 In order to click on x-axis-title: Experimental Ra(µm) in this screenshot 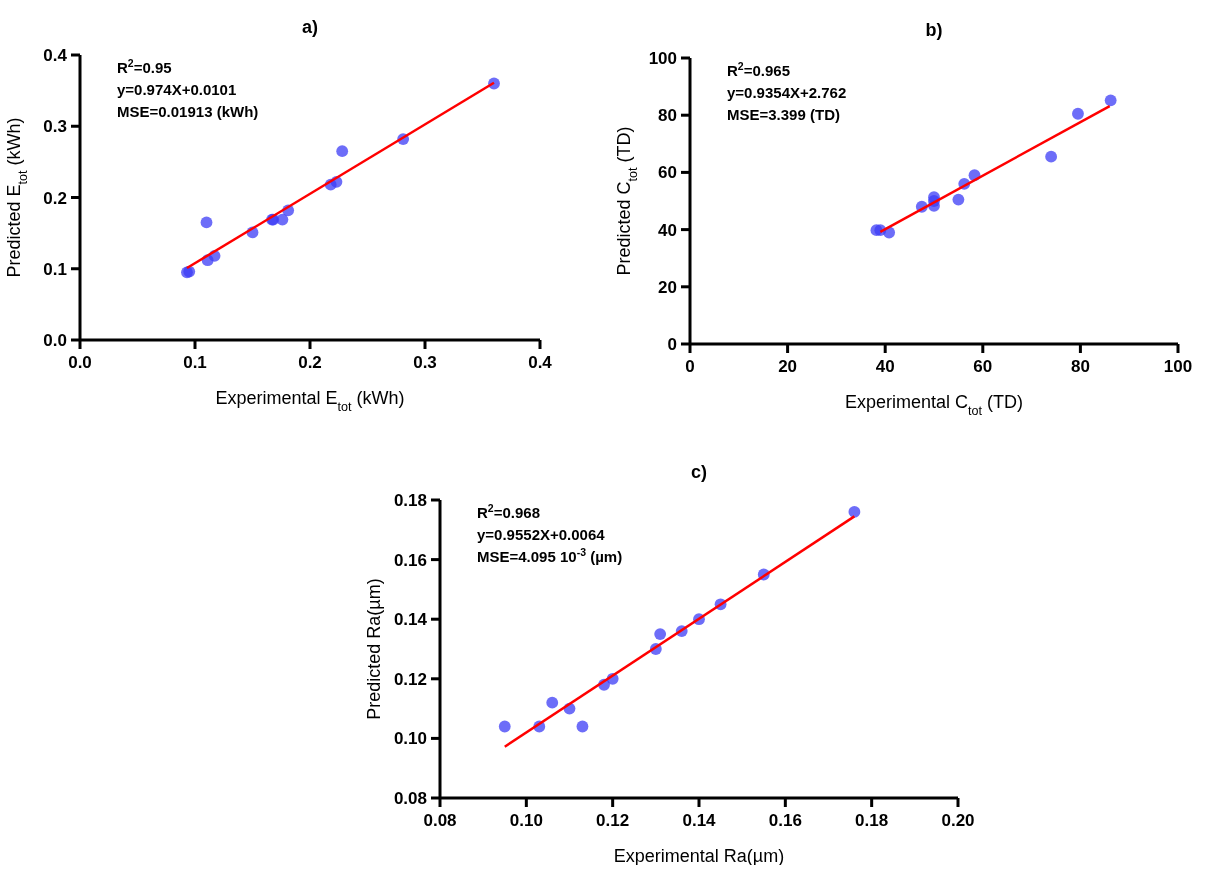, I will do `click(699, 856)`.